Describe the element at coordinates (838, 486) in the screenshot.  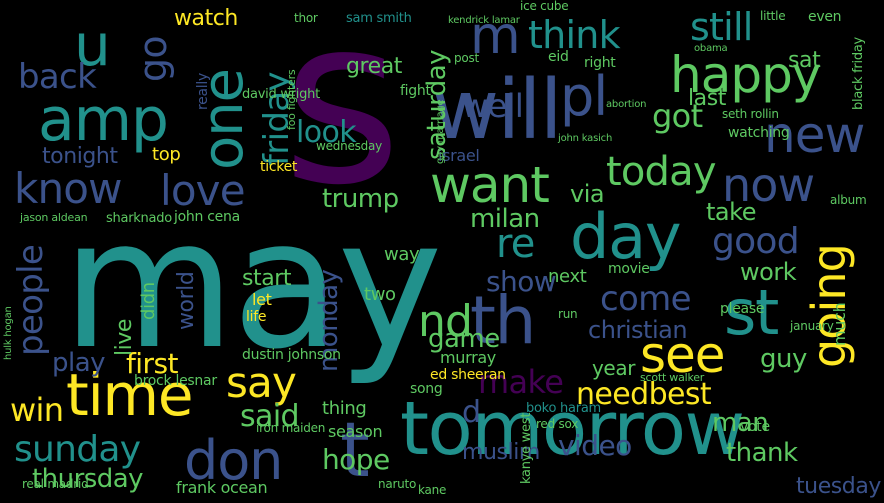
I see `word-tuesday: tuesday` at that location.